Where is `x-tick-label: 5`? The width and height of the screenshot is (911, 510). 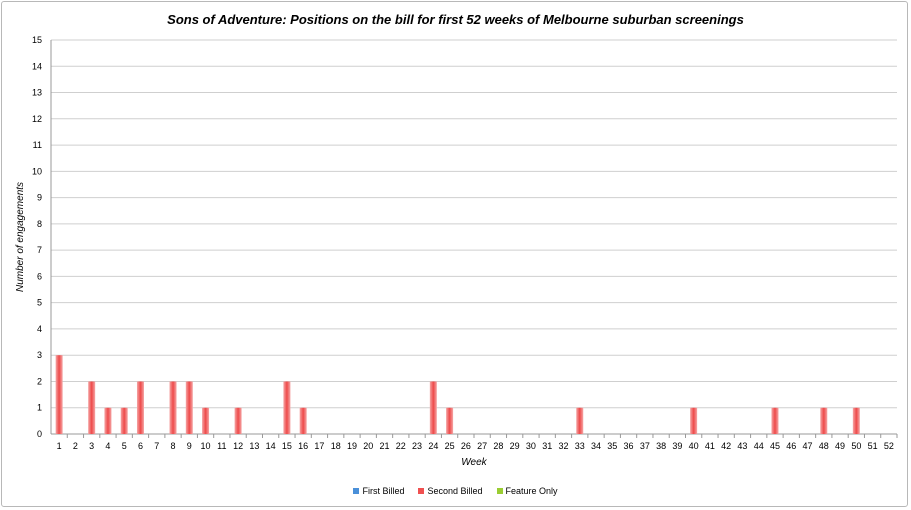
x-tick-label: 5 is located at coordinates (124, 446).